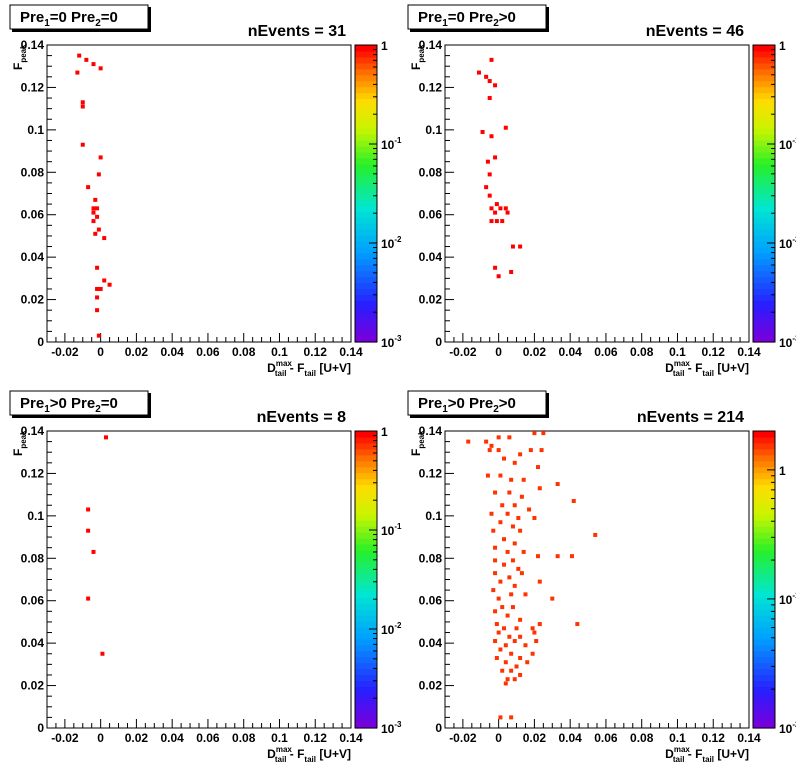  What do you see at coordinates (794, 338) in the screenshot?
I see `palette-label-exp: -3` at bounding box center [794, 338].